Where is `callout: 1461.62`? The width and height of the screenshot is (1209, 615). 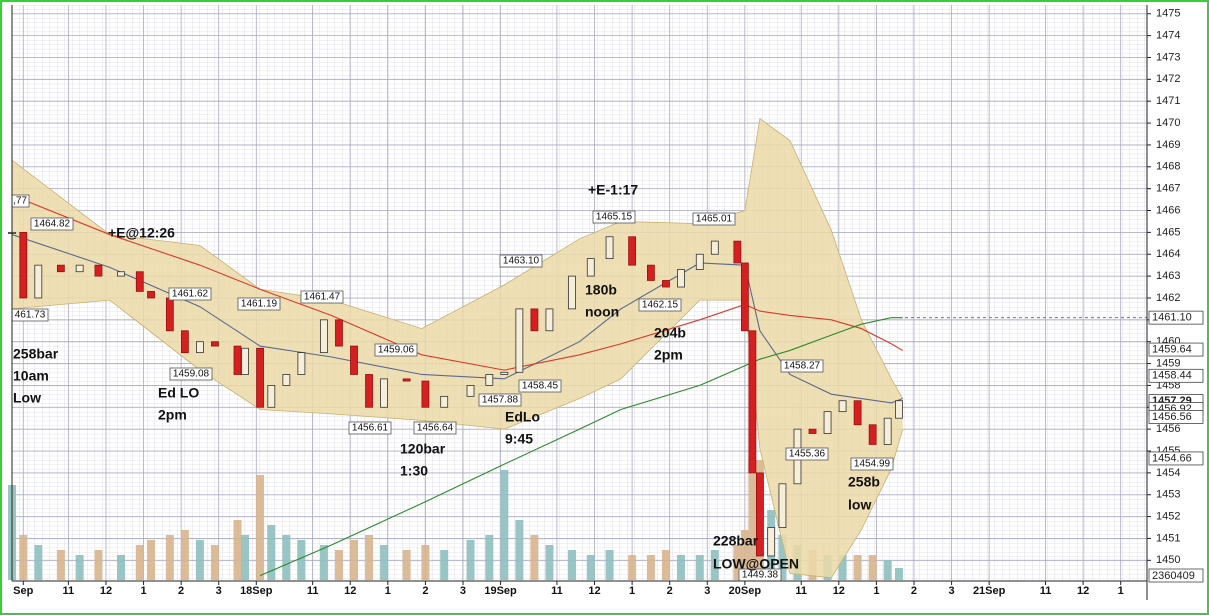
callout: 1461.62 is located at coordinates (190, 294).